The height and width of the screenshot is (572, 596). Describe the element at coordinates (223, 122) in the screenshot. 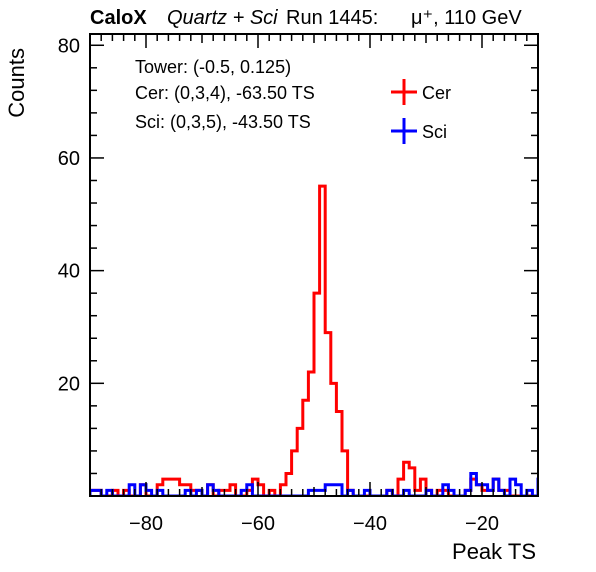

I see `info-sci: Sci: (0,3,5), -43.50 TS` at that location.